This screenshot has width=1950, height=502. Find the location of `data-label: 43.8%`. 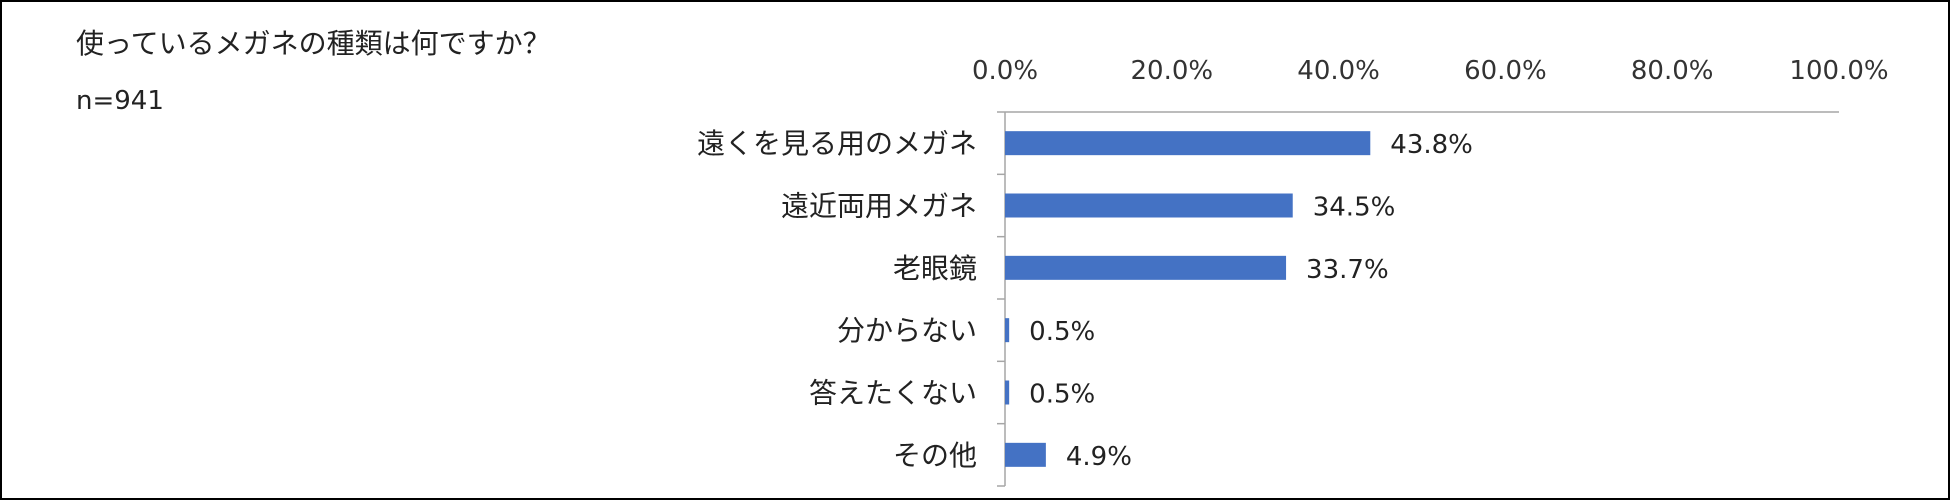

data-label: 43.8% is located at coordinates (1431, 145).